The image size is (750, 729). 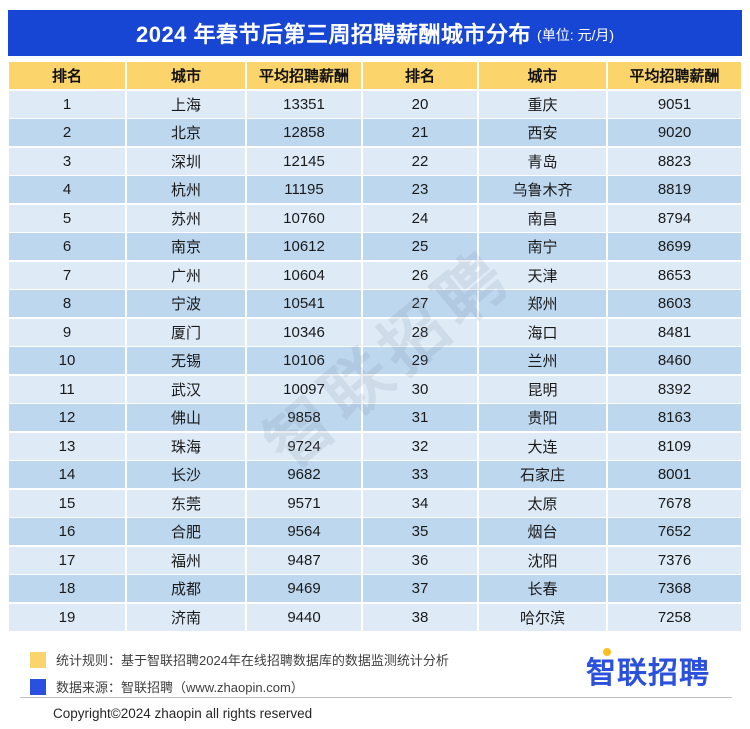 What do you see at coordinates (420, 332) in the screenshot?
I see `rank-cell: 28` at bounding box center [420, 332].